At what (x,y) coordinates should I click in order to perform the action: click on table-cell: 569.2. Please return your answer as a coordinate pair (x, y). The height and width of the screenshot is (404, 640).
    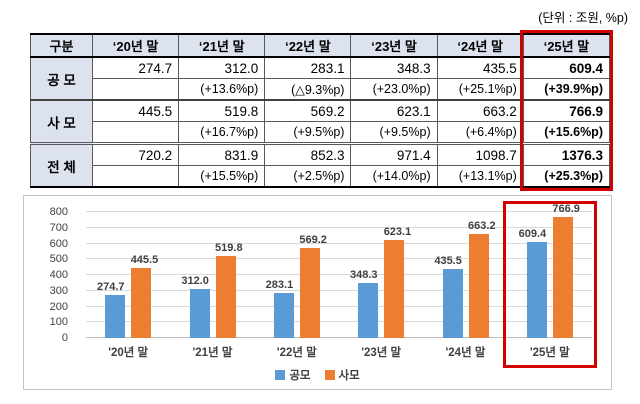
    Looking at the image, I should click on (308, 110).